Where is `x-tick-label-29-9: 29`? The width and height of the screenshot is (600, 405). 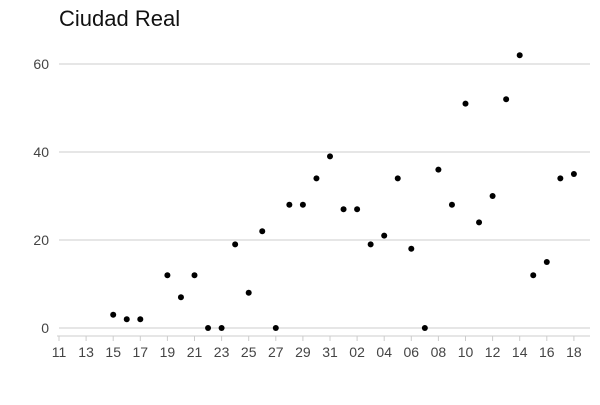 x-tick-label-29-9: 29 is located at coordinates (303, 352).